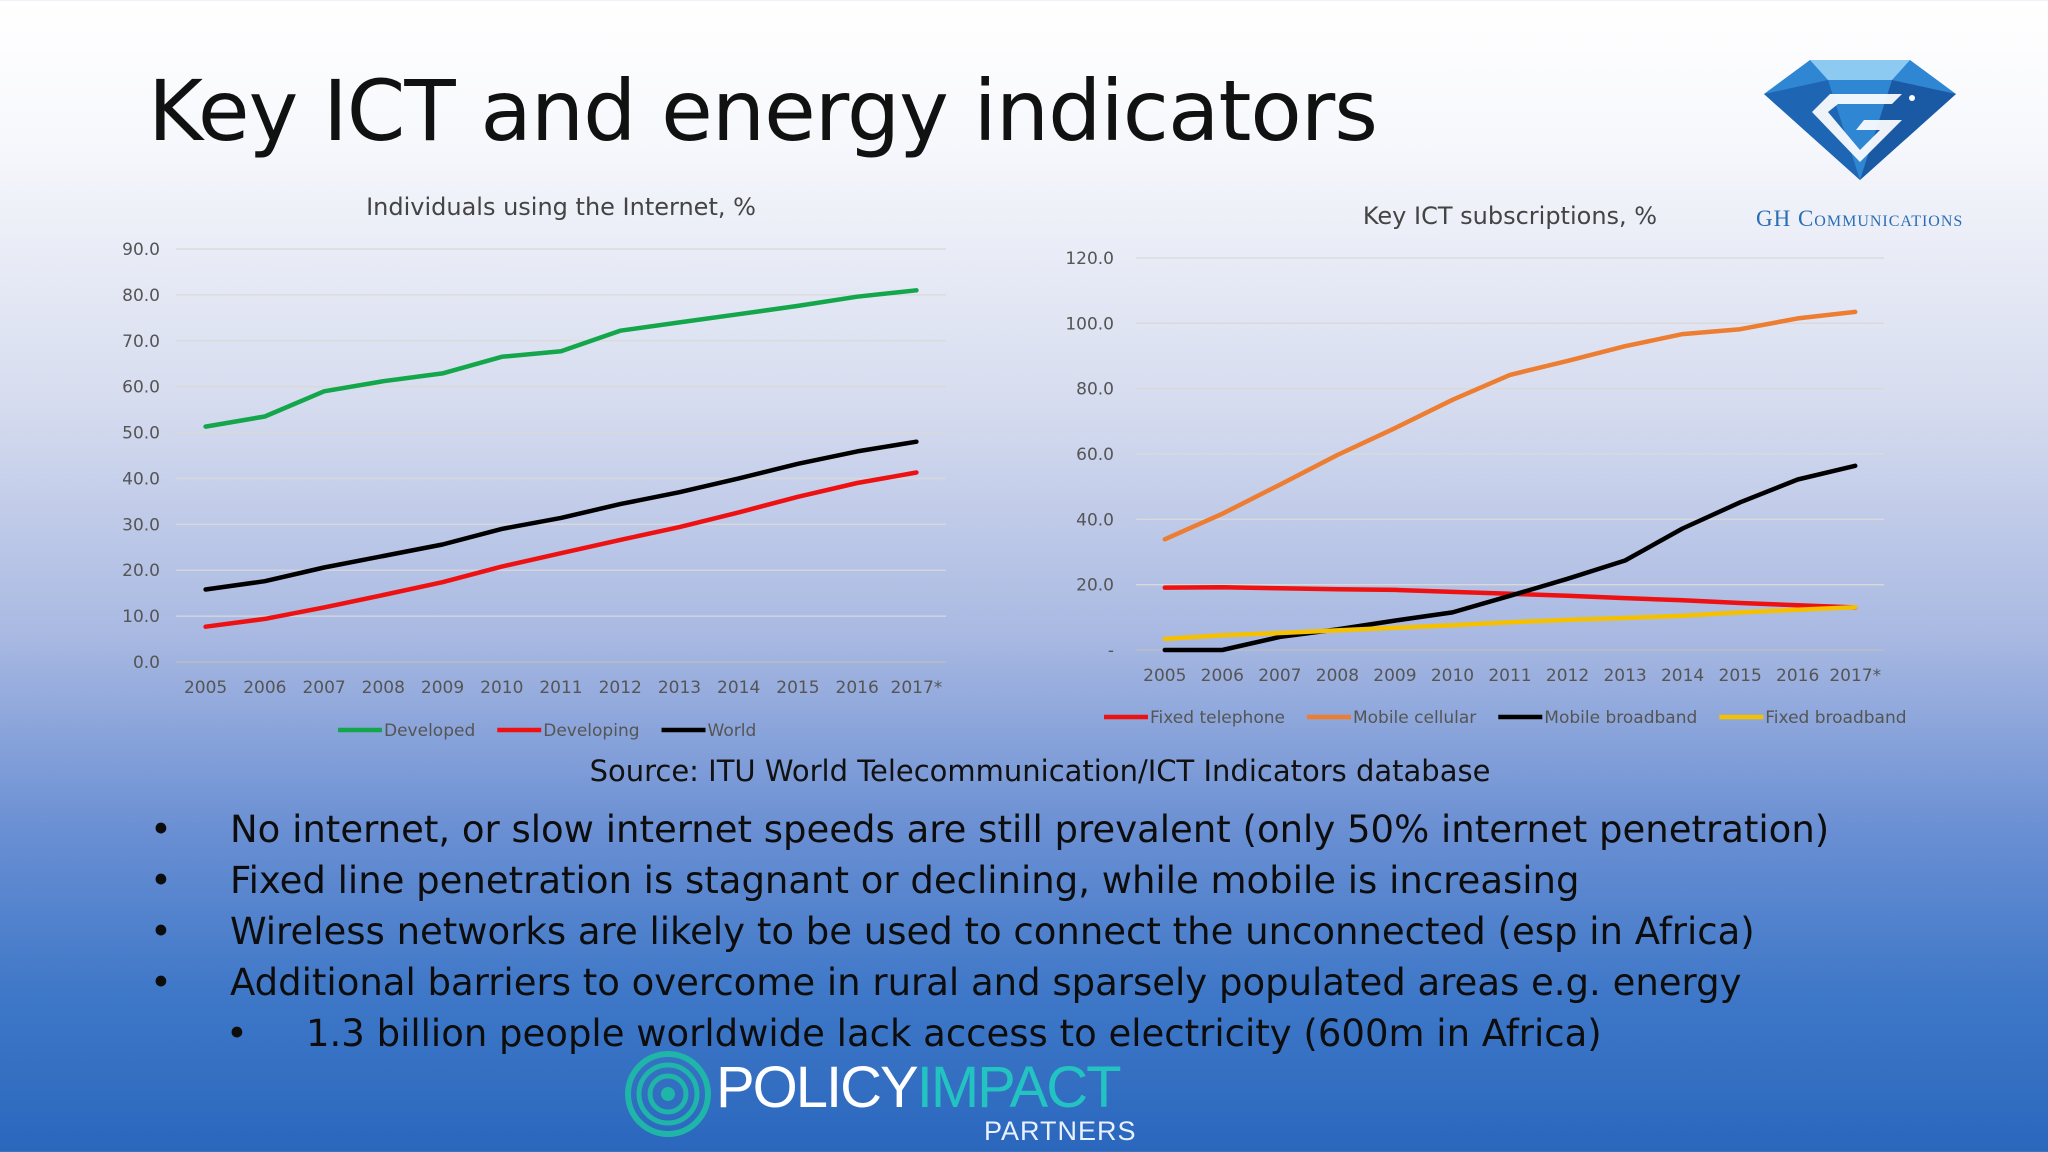  I want to click on logo-partners: PARTNERS, so click(1060, 1131).